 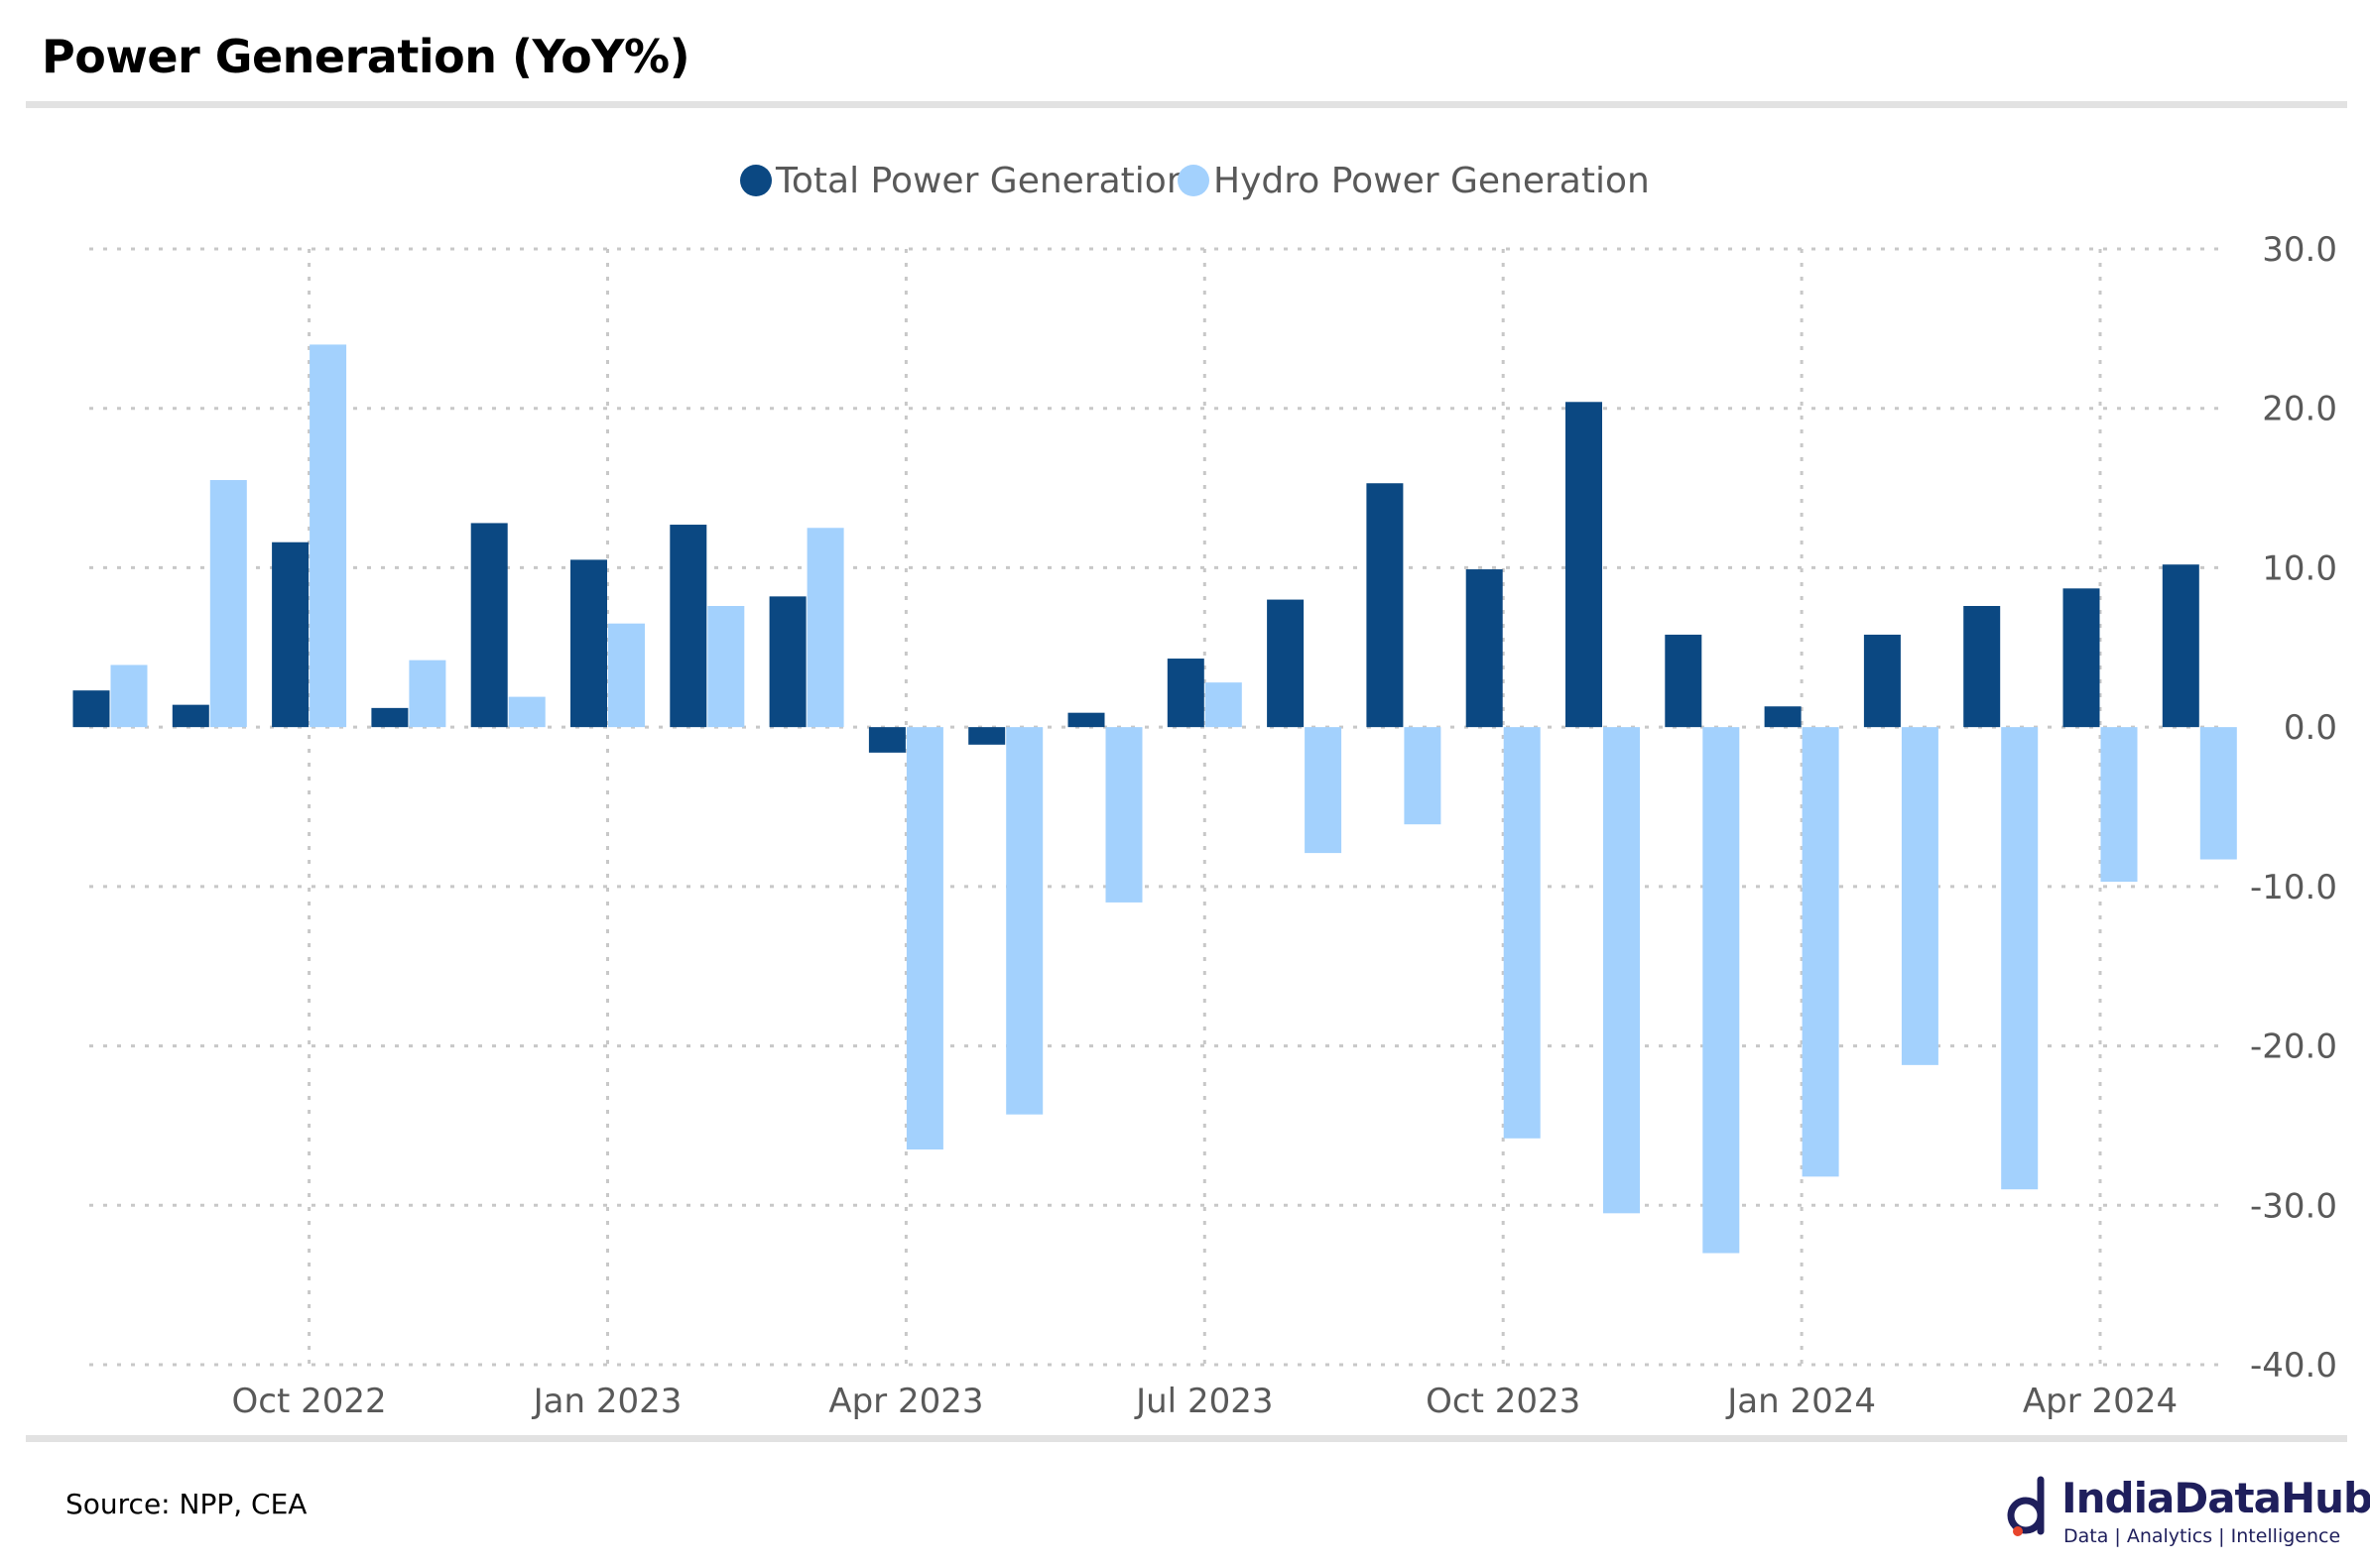 What do you see at coordinates (756, 180) in the screenshot?
I see `legend-swatch-total` at bounding box center [756, 180].